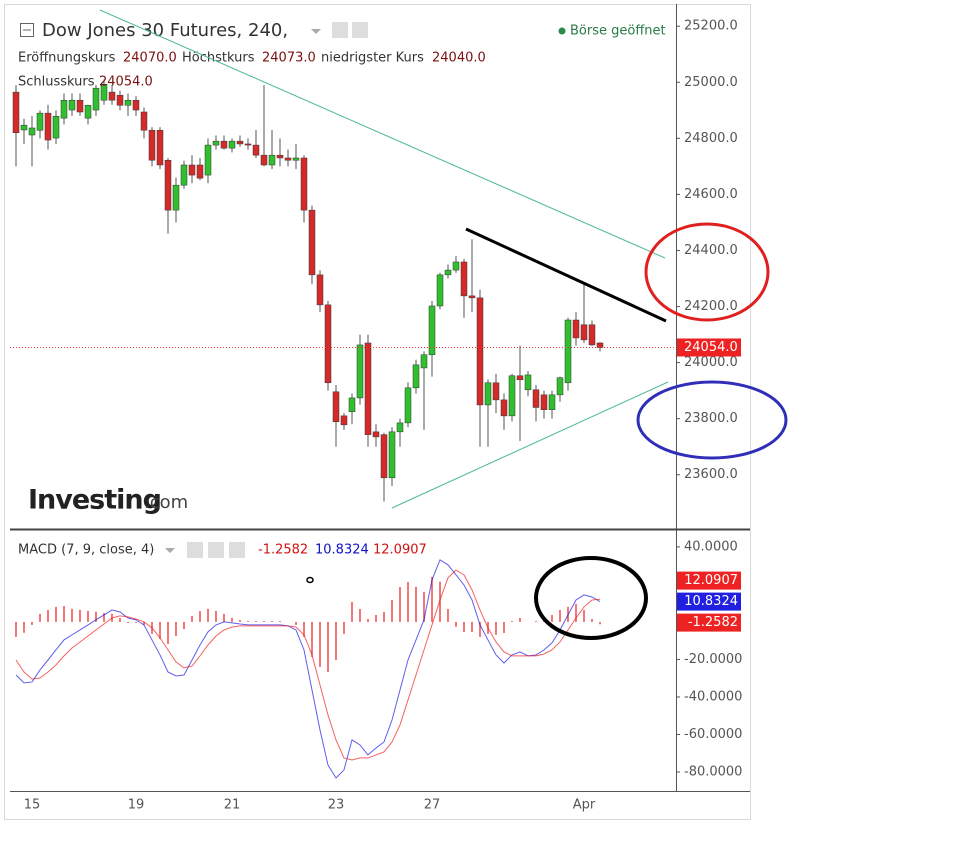 This screenshot has height=844, width=962. I want to click on x-tick-label: Apr, so click(584, 805).